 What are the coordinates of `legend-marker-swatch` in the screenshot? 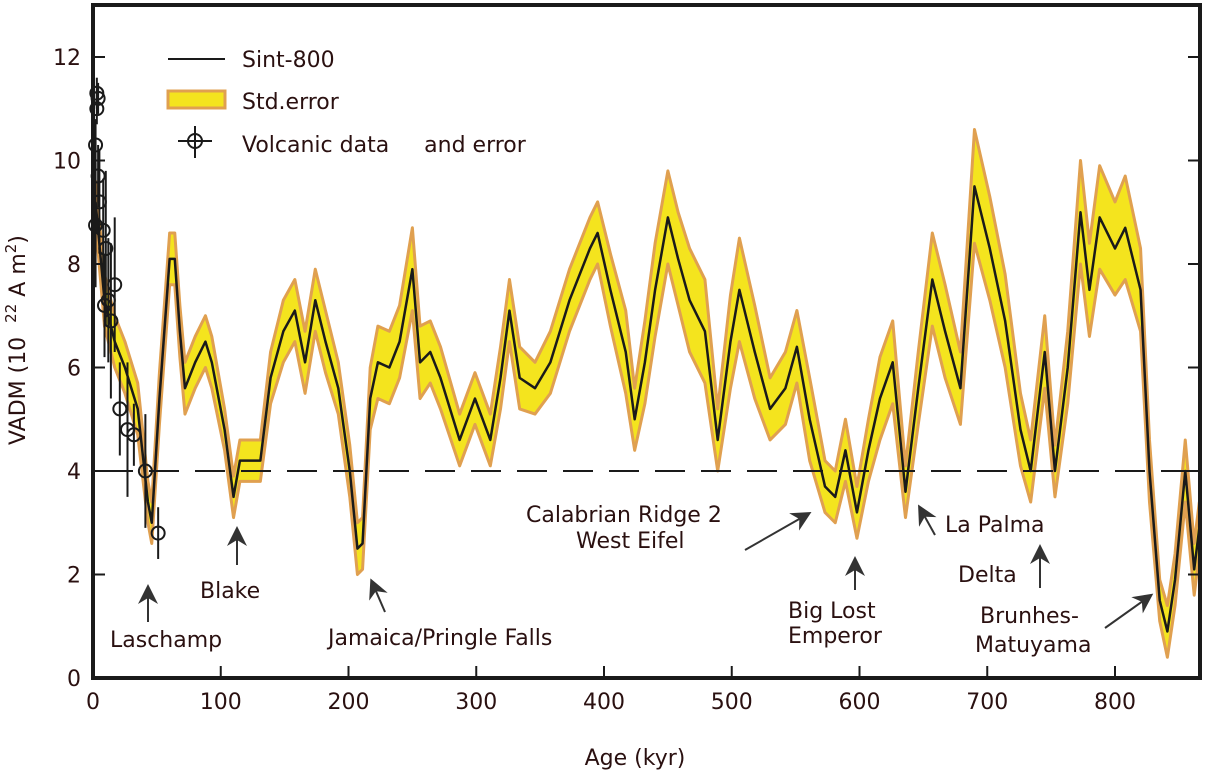 It's located at (195, 142).